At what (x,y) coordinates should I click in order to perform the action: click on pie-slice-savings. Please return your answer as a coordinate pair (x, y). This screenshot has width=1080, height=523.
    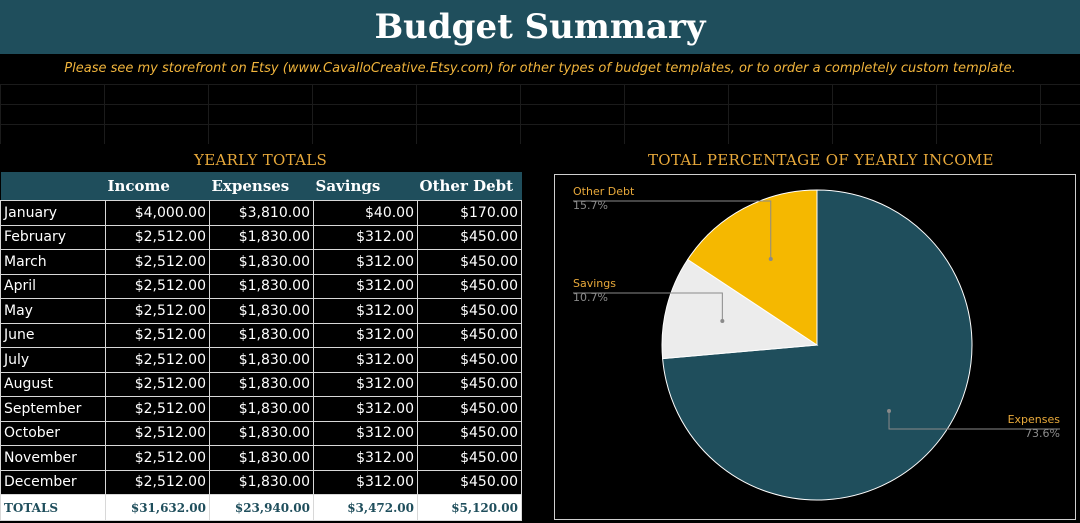
    Looking at the image, I should click on (740, 309).